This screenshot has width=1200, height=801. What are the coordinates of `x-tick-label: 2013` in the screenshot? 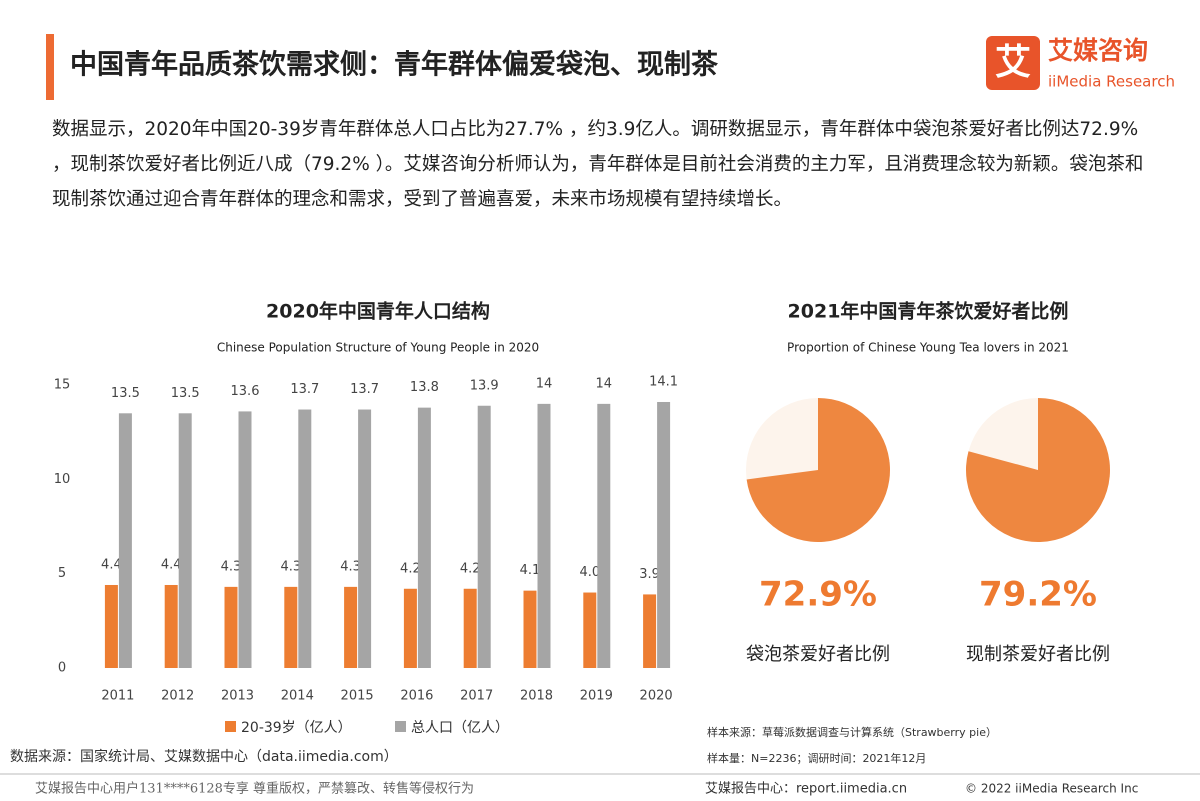 It's located at (237, 696).